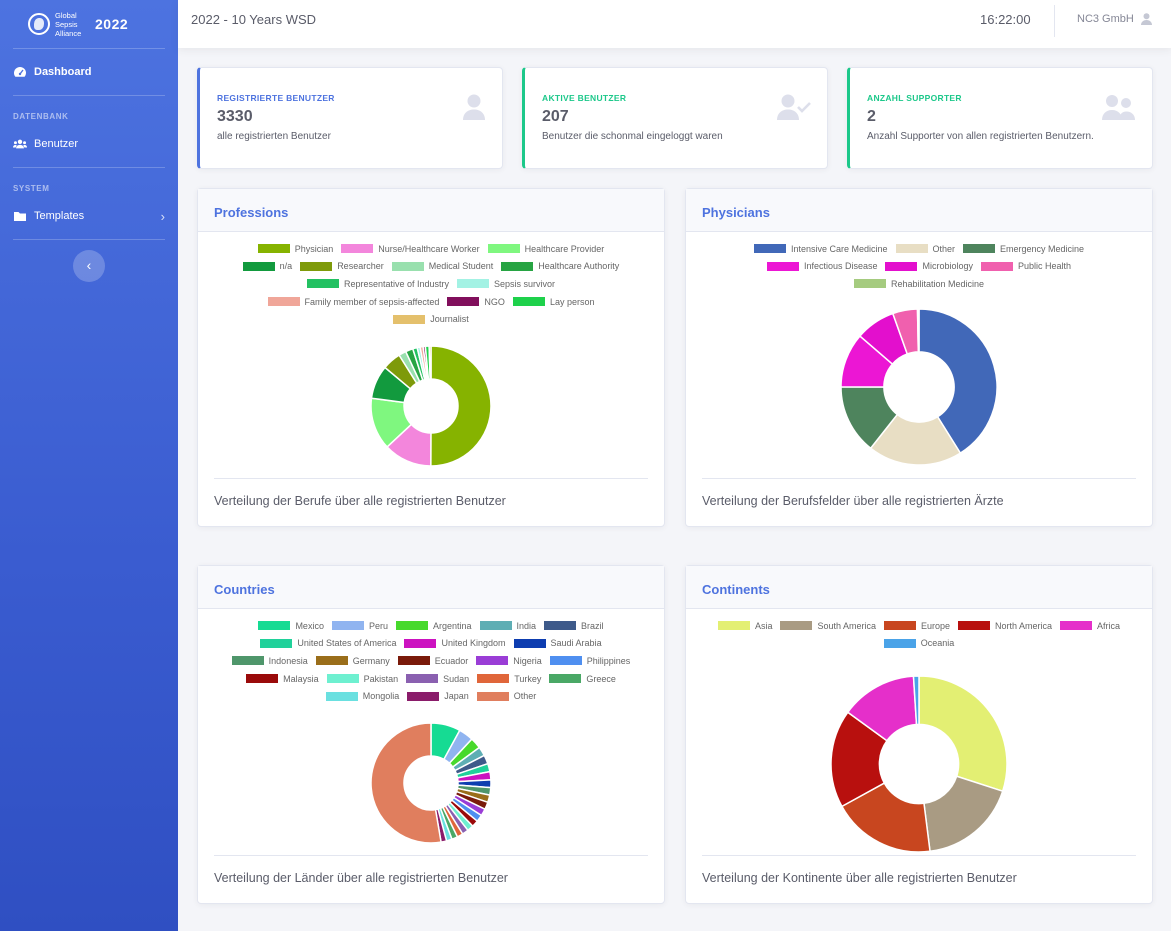  Describe the element at coordinates (582, 679) in the screenshot. I see `legend-item: Greece` at that location.